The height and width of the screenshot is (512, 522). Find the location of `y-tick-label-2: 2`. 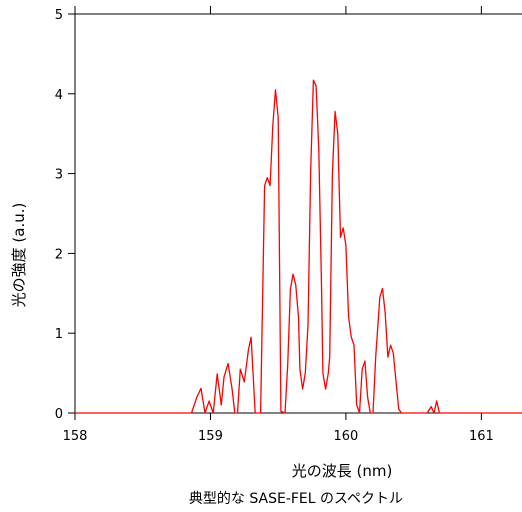

y-tick-label-2: 2 is located at coordinates (59, 254).